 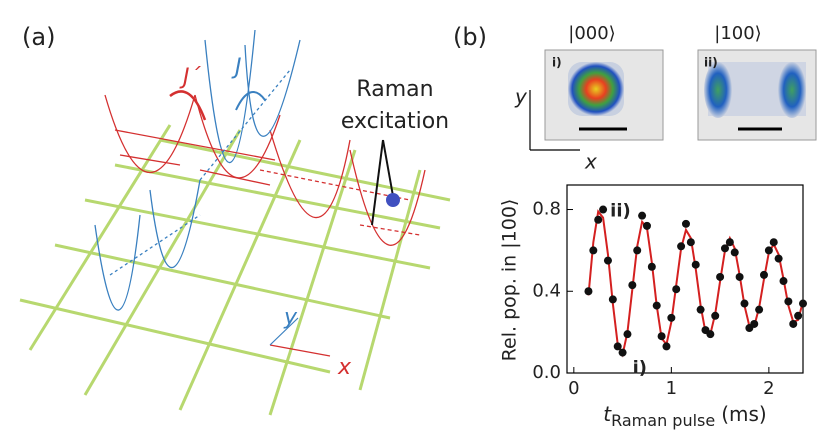 What do you see at coordinates (663, 420) in the screenshot?
I see `x-axis-subscript: Raman pulse` at bounding box center [663, 420].